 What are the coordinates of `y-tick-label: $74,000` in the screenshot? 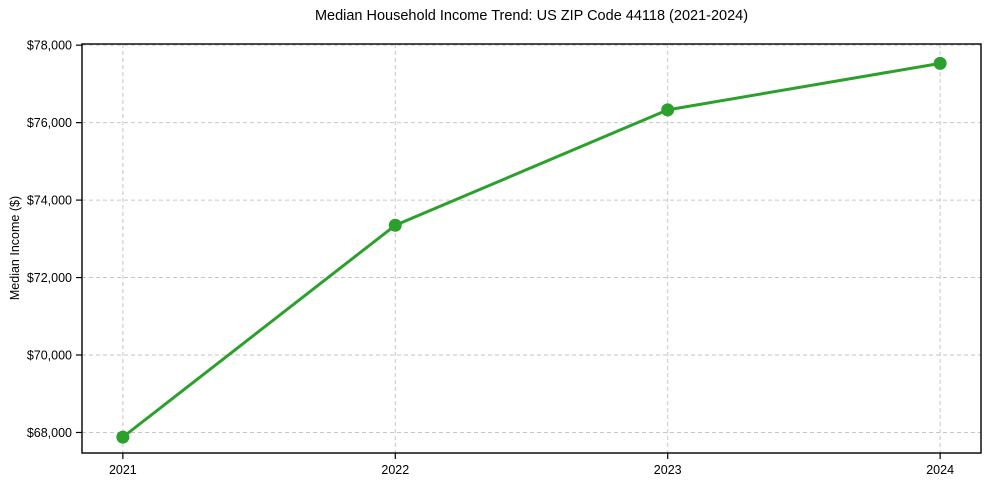 It's located at (49, 201).